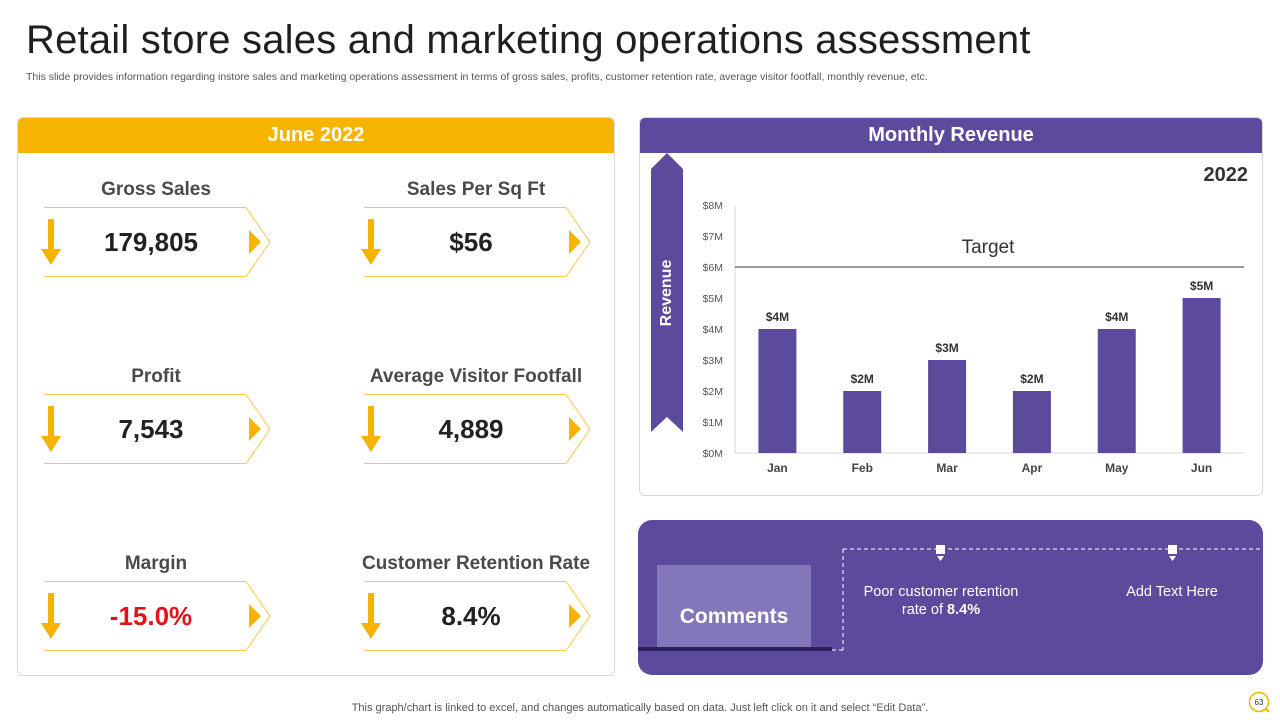 This screenshot has width=1280, height=720. What do you see at coordinates (734, 606) in the screenshot?
I see `comments-title: Comments` at bounding box center [734, 606].